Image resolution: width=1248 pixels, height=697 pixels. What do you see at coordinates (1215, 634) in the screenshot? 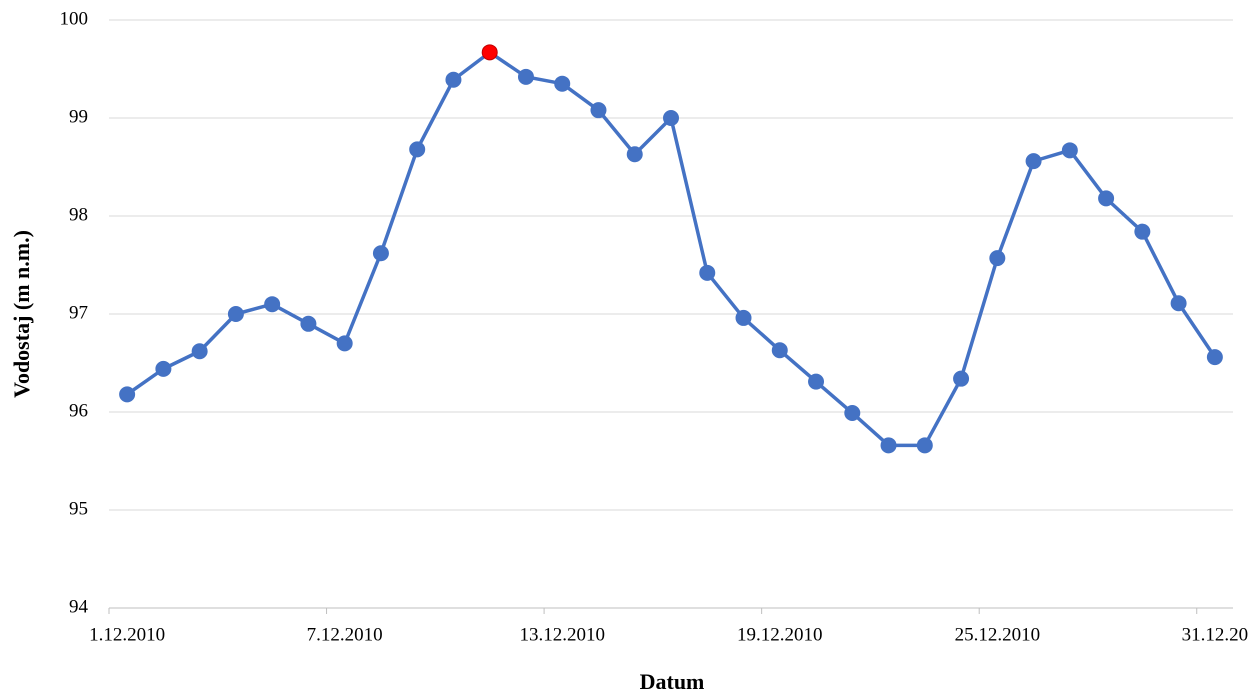
I see `x-tick-label: 31.12.20` at bounding box center [1215, 634].